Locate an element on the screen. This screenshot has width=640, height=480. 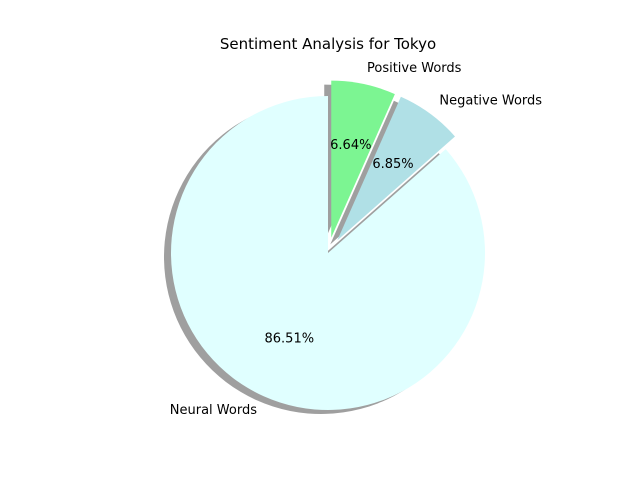
slice-label-positive-words: Positive Words is located at coordinates (414, 68).